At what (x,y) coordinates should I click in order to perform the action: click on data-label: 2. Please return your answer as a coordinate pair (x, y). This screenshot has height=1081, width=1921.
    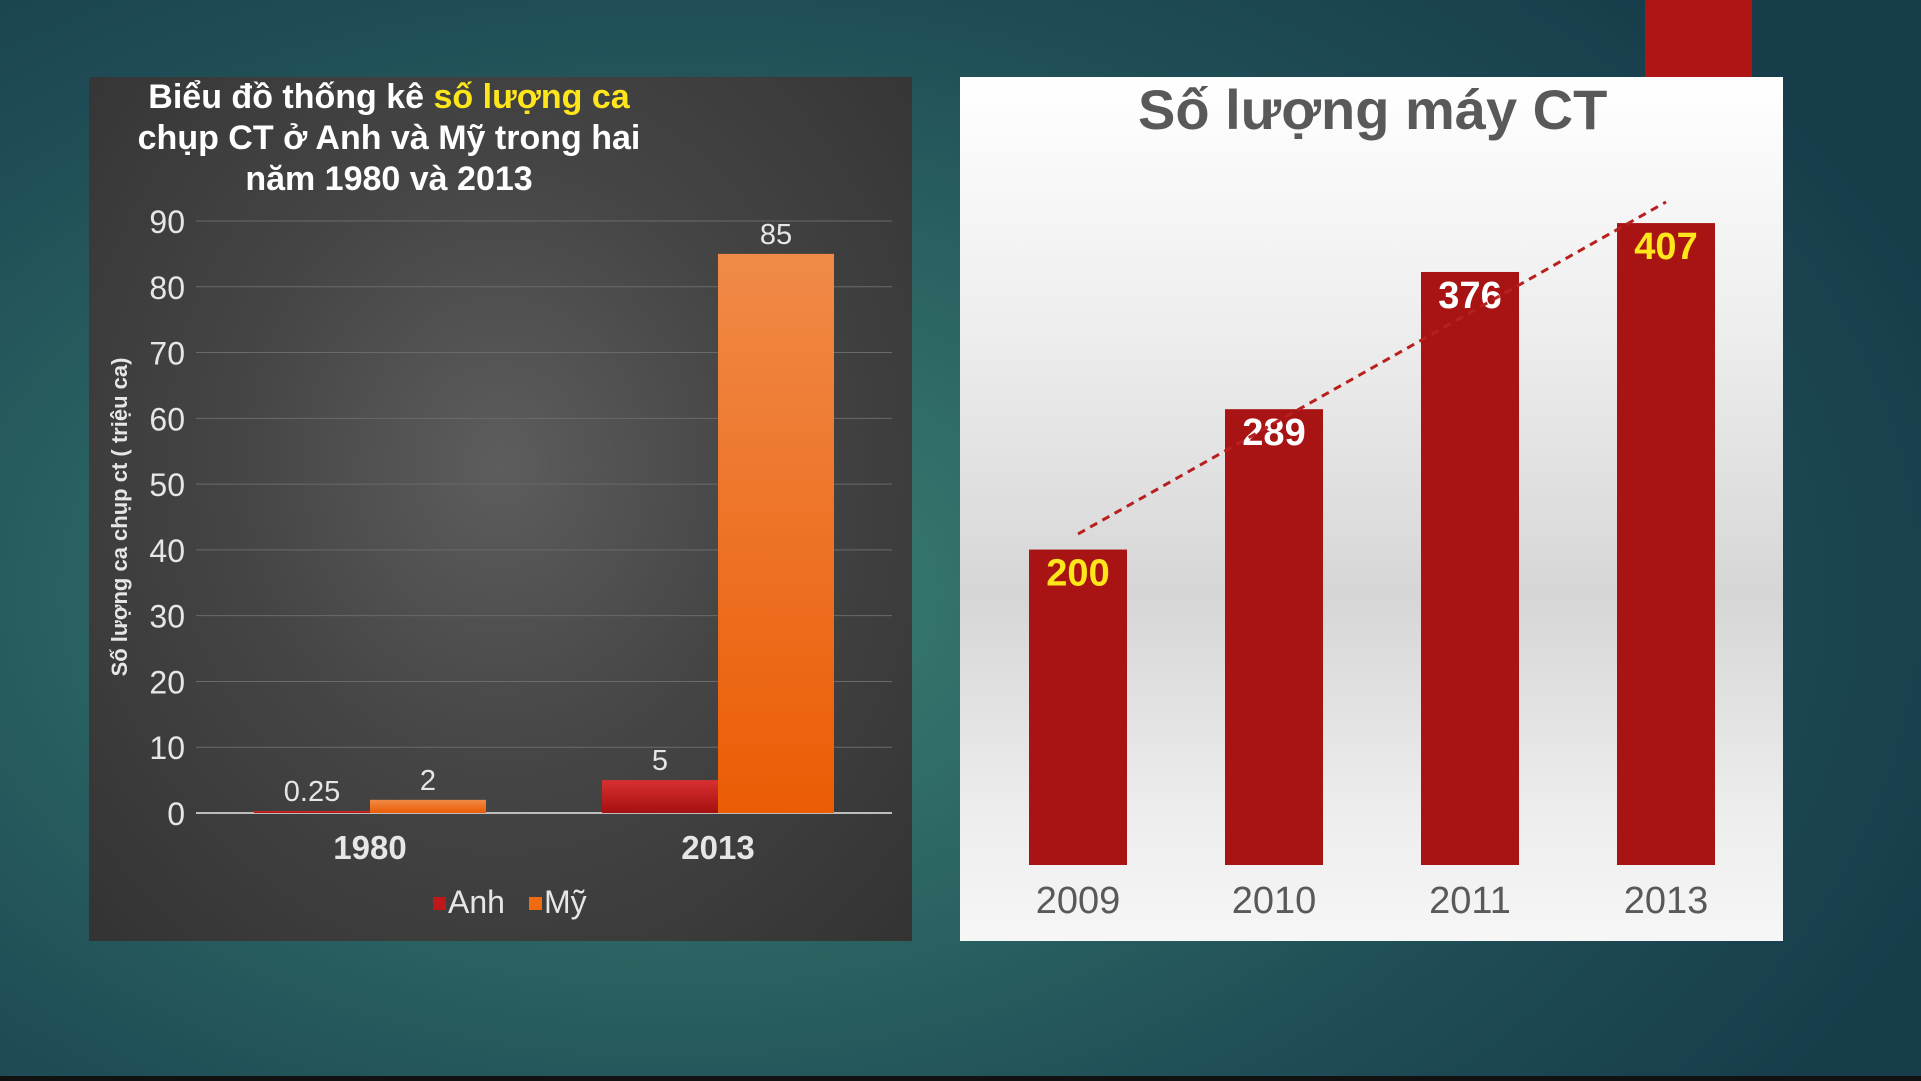
    Looking at the image, I should click on (428, 781).